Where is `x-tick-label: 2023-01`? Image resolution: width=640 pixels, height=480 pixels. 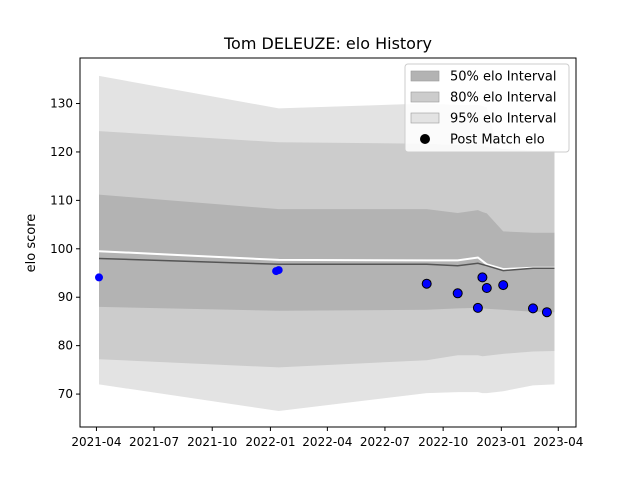 x-tick-label: 2023-01 is located at coordinates (501, 442).